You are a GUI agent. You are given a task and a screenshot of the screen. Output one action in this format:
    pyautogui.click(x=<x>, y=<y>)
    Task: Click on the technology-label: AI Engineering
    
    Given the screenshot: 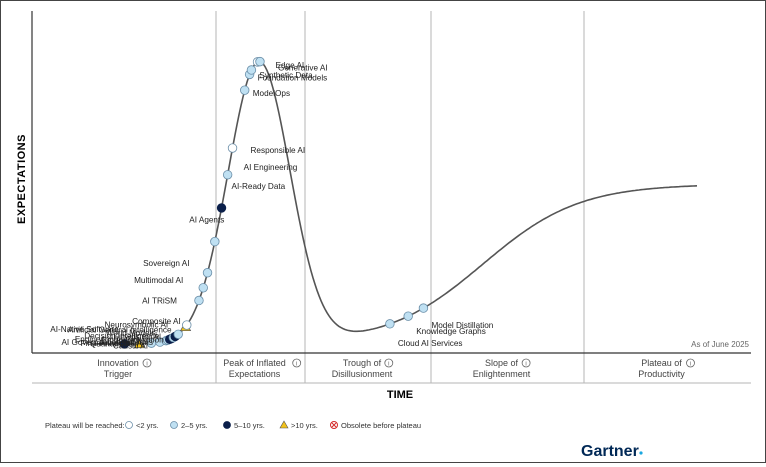 What is the action you would take?
    pyautogui.click(x=271, y=167)
    